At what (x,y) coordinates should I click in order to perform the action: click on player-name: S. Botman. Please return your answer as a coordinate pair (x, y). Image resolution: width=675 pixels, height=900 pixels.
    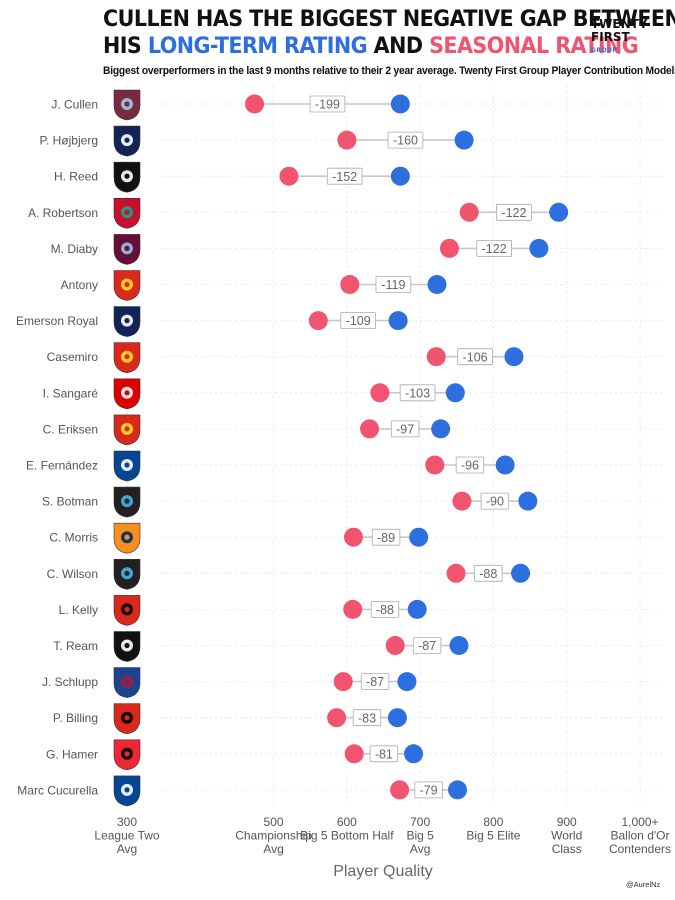
    Looking at the image, I should click on (70, 502).